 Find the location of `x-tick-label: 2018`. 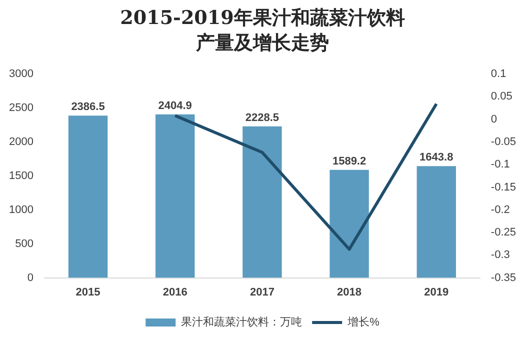

x-tick-label: 2018 is located at coordinates (349, 292).